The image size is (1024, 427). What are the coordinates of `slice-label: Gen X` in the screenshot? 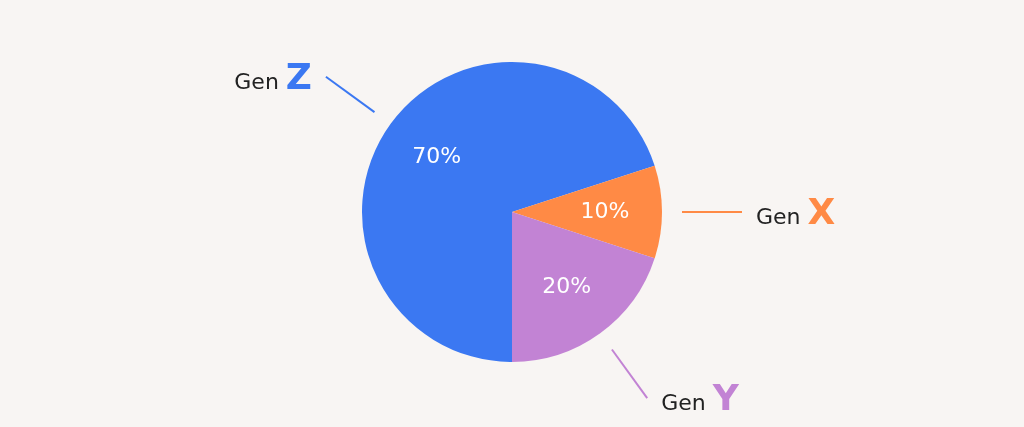 It's located at (796, 211).